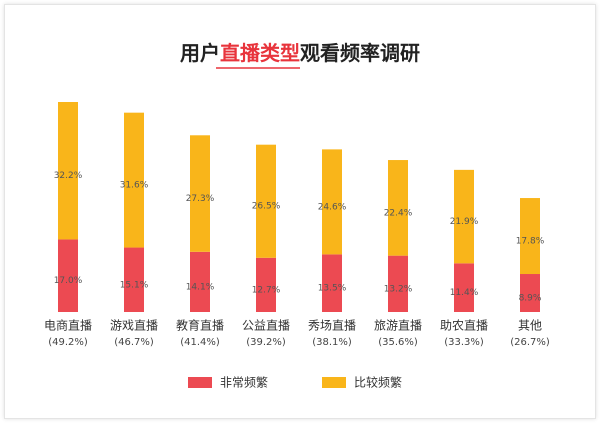 Image resolution: width=600 pixels, height=423 pixels. Describe the element at coordinates (530, 326) in the screenshot. I see `category-label: 其他` at that location.